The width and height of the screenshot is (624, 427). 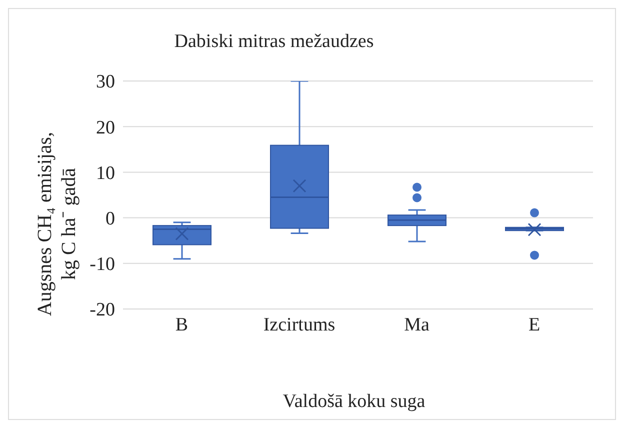 I want to click on x-tick-label: B, so click(x=181, y=325).